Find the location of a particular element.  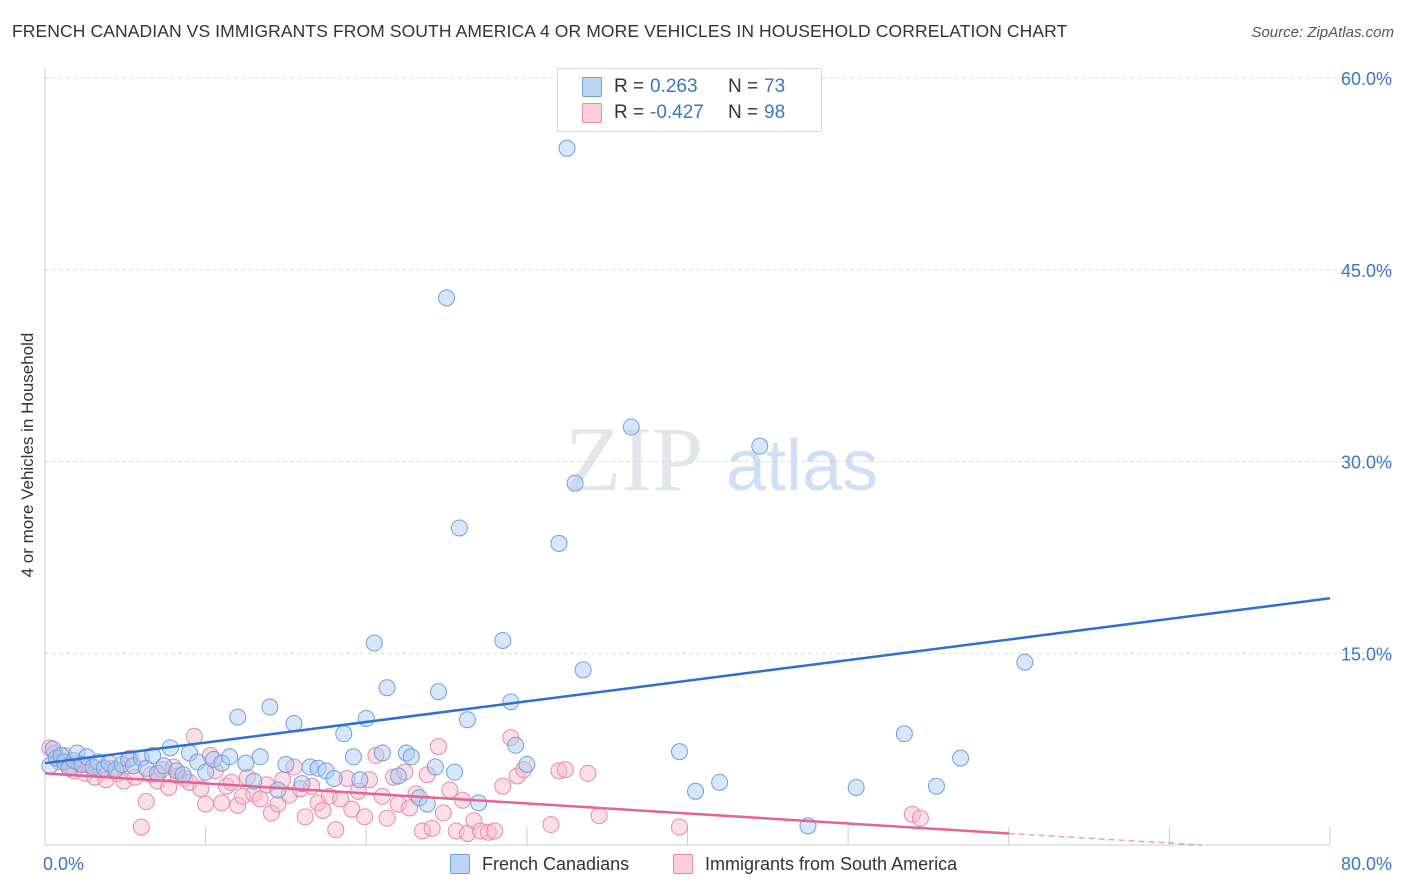

watermark-atlas: atlas is located at coordinates (802, 466).